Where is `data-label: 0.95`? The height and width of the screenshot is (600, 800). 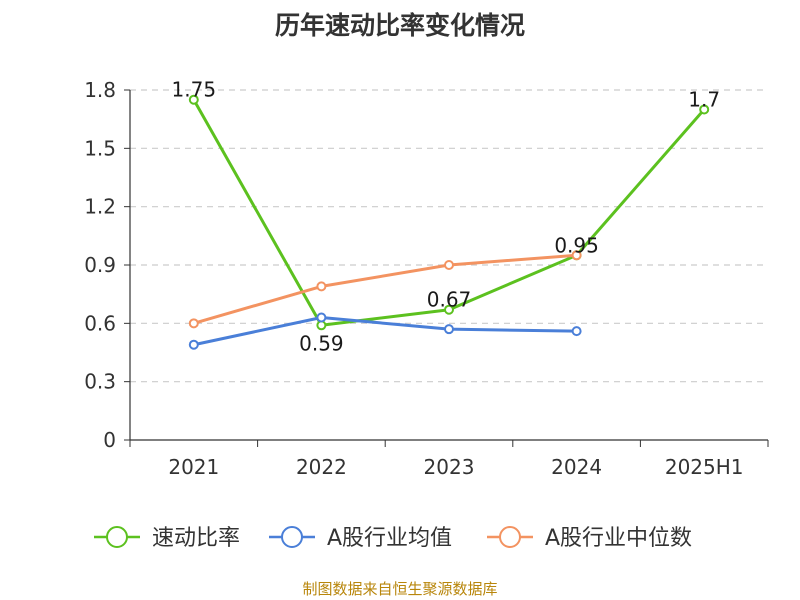
data-label: 0.95 is located at coordinates (576, 245).